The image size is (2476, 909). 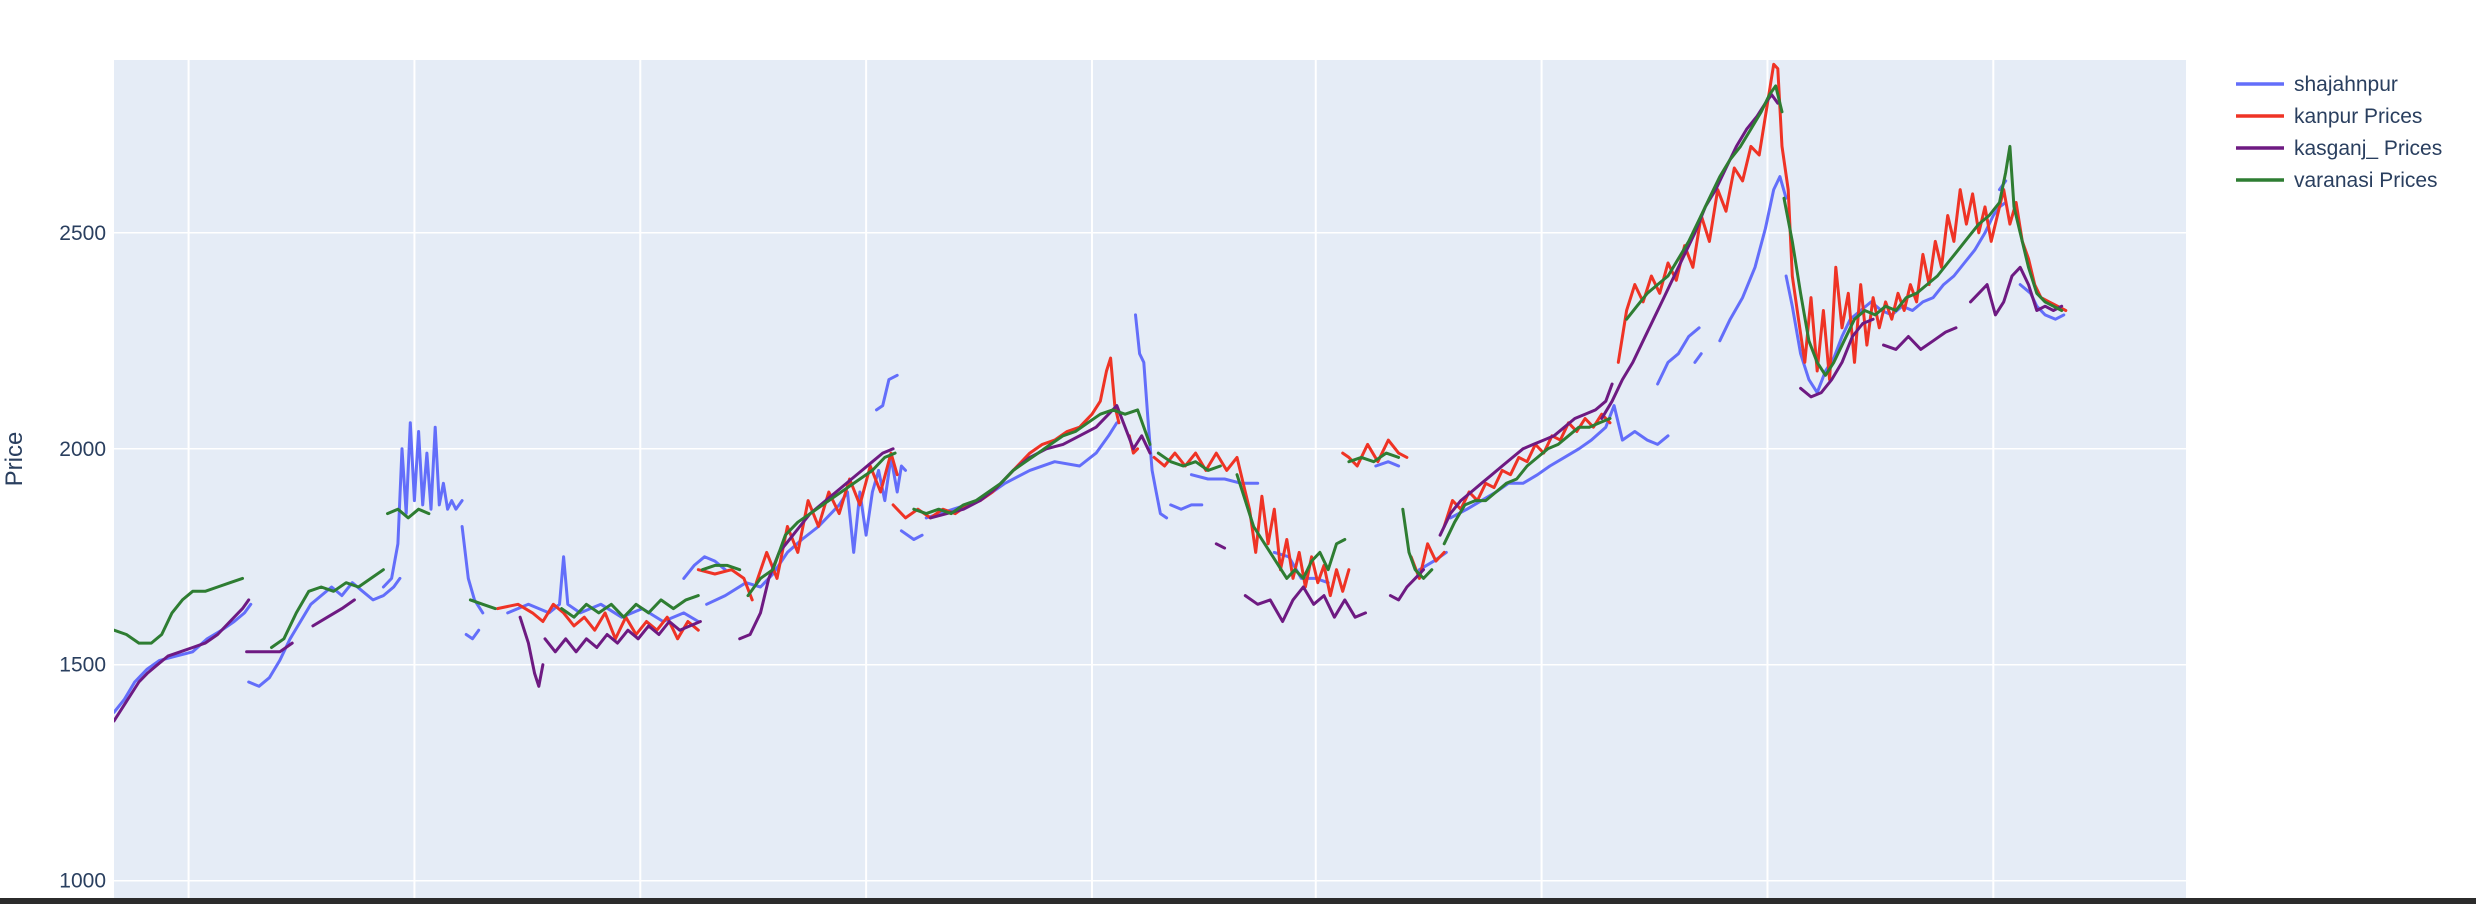 What do you see at coordinates (2366, 180) in the screenshot?
I see `legend-label: varanasi Prices` at bounding box center [2366, 180].